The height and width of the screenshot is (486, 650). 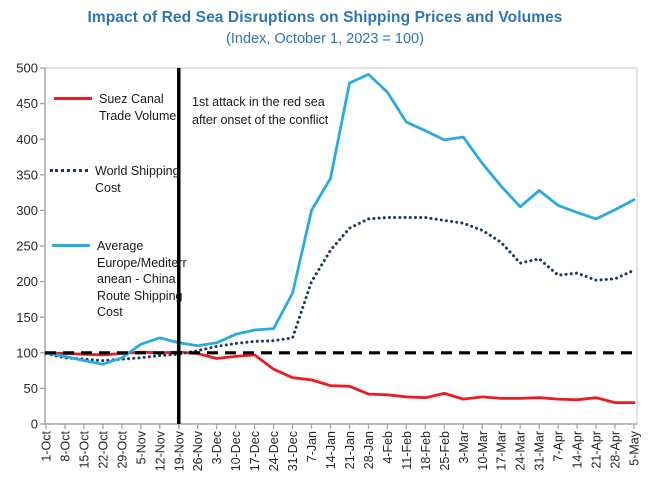 What do you see at coordinates (540, 451) in the screenshot?
I see `x-tick-label: 31-Mar` at bounding box center [540, 451].